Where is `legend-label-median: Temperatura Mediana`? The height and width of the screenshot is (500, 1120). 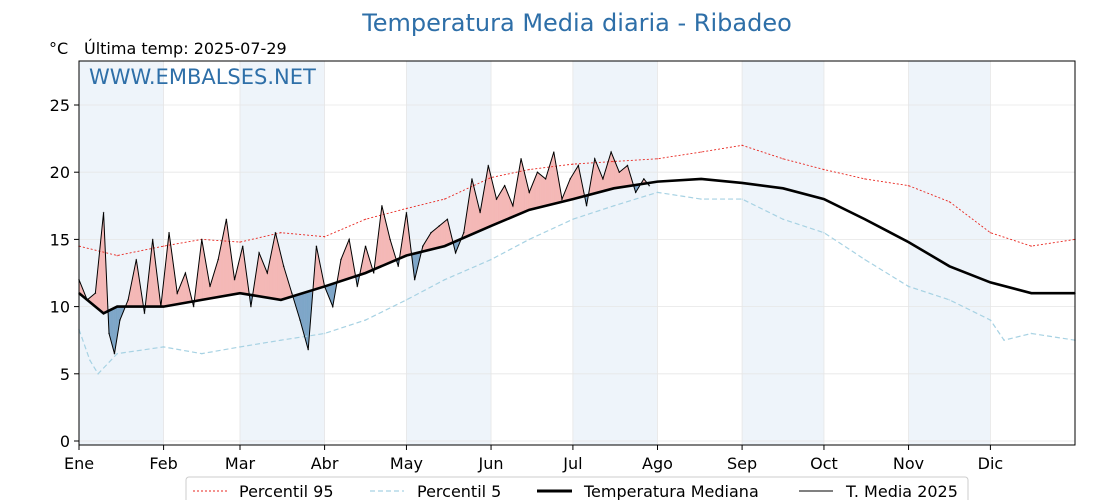
legend-label-median: Temperatura Mediana is located at coordinates (671, 491).